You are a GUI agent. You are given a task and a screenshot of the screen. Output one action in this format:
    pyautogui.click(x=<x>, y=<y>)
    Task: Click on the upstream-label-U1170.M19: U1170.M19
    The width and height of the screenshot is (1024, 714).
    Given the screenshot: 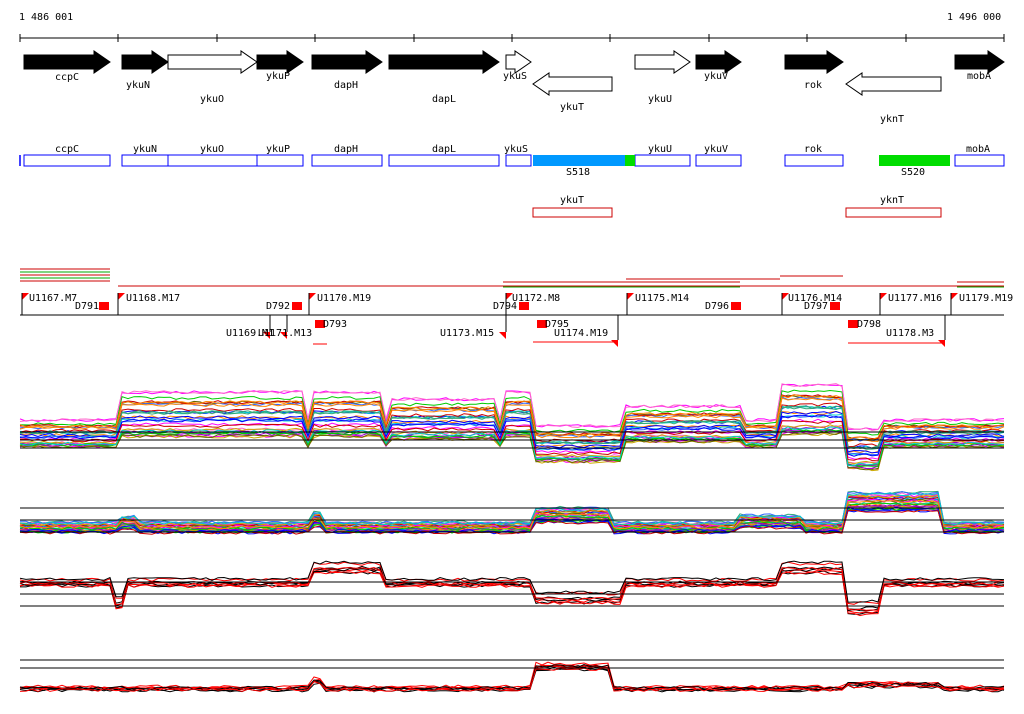 What is the action you would take?
    pyautogui.click(x=344, y=298)
    